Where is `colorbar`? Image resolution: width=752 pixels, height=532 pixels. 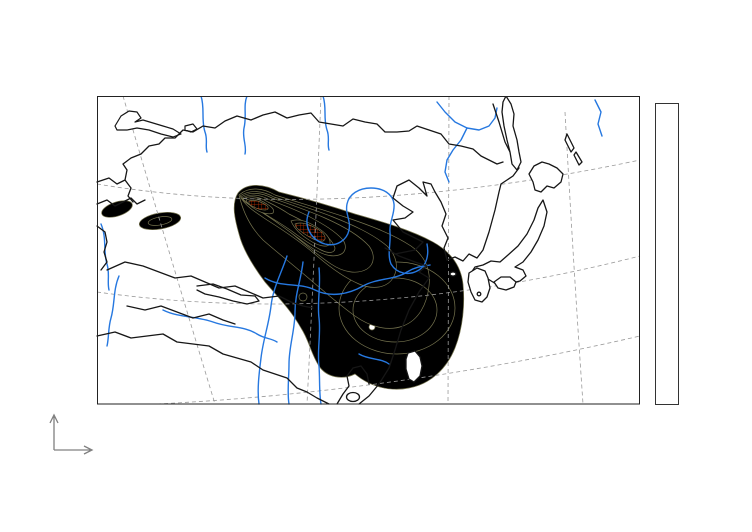 colorbar is located at coordinates (667, 254).